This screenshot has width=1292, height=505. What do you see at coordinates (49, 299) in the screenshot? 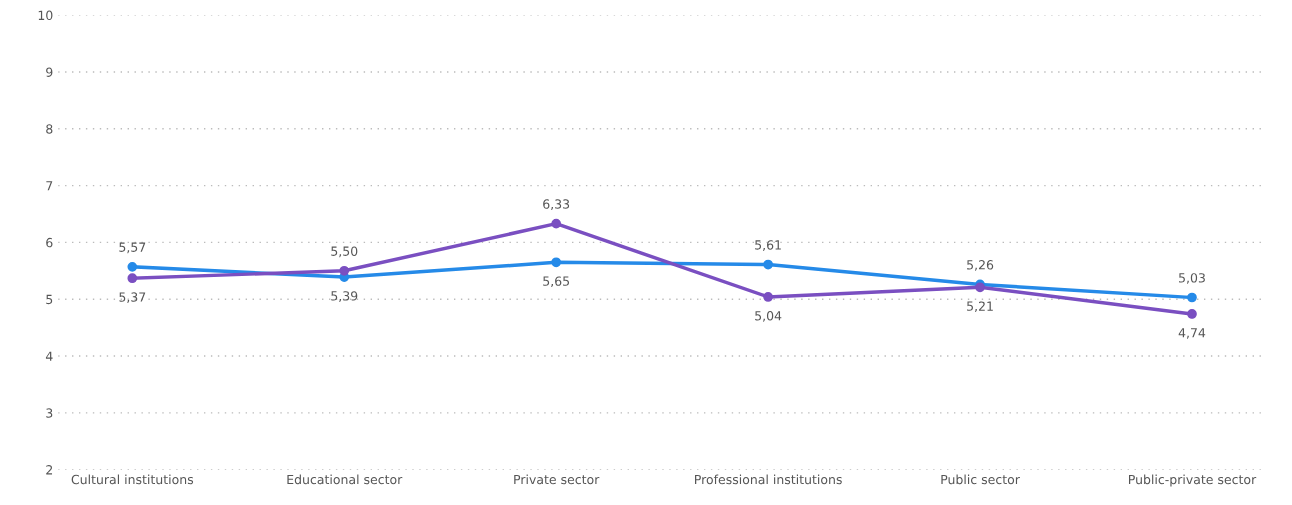
I see `y-tick-label: 5` at bounding box center [49, 299].